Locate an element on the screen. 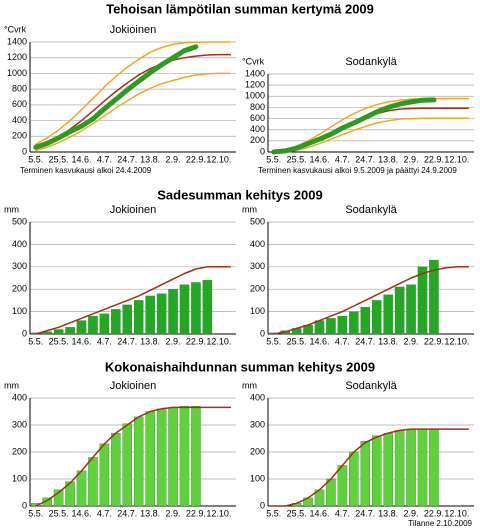 The width and height of the screenshot is (480, 532). section-title: Tehoisan lämpötilan summan kertymä 2009 is located at coordinates (240, 8).